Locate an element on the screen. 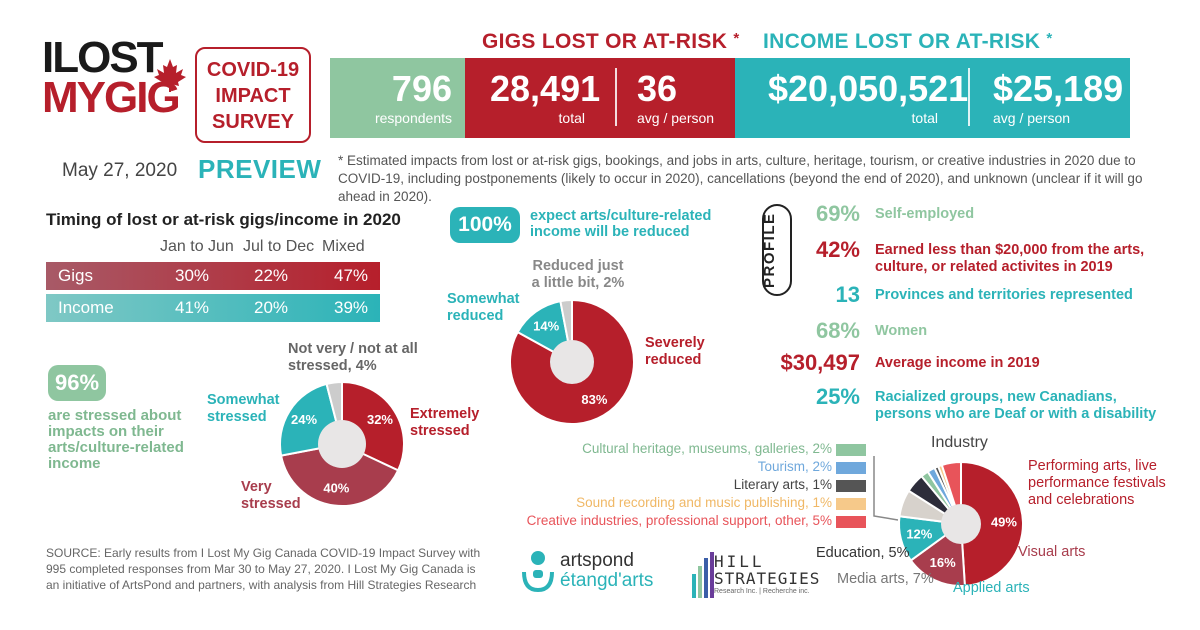  profile-value: 69% is located at coordinates (837, 213).